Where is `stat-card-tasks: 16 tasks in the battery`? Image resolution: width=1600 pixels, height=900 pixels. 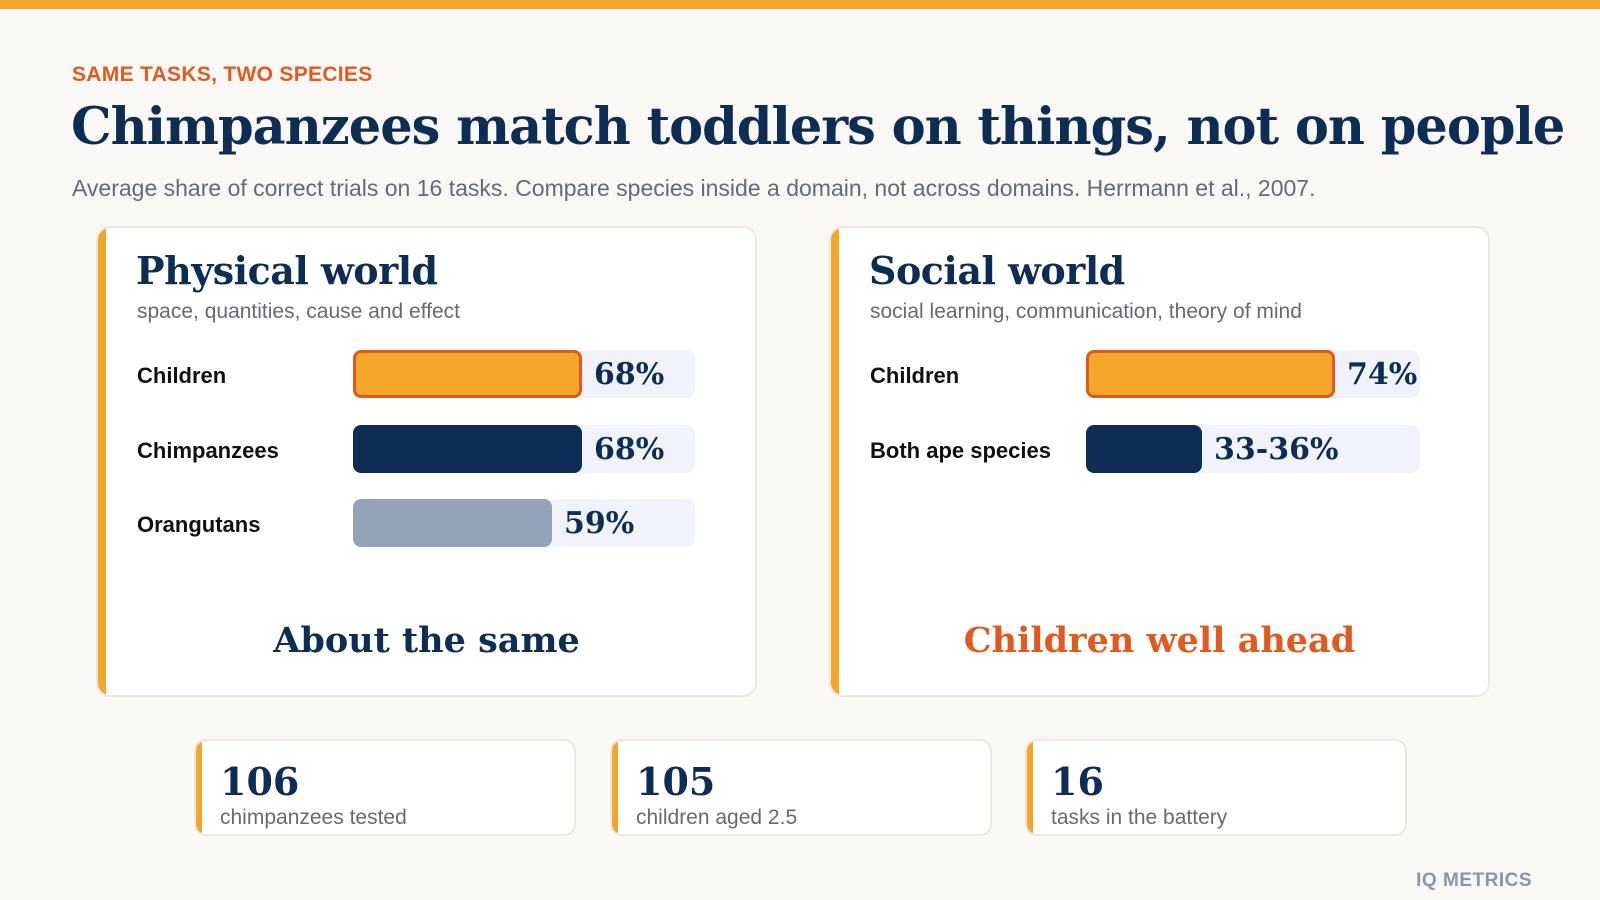 stat-card-tasks: 16 tasks in the battery is located at coordinates (1216, 787).